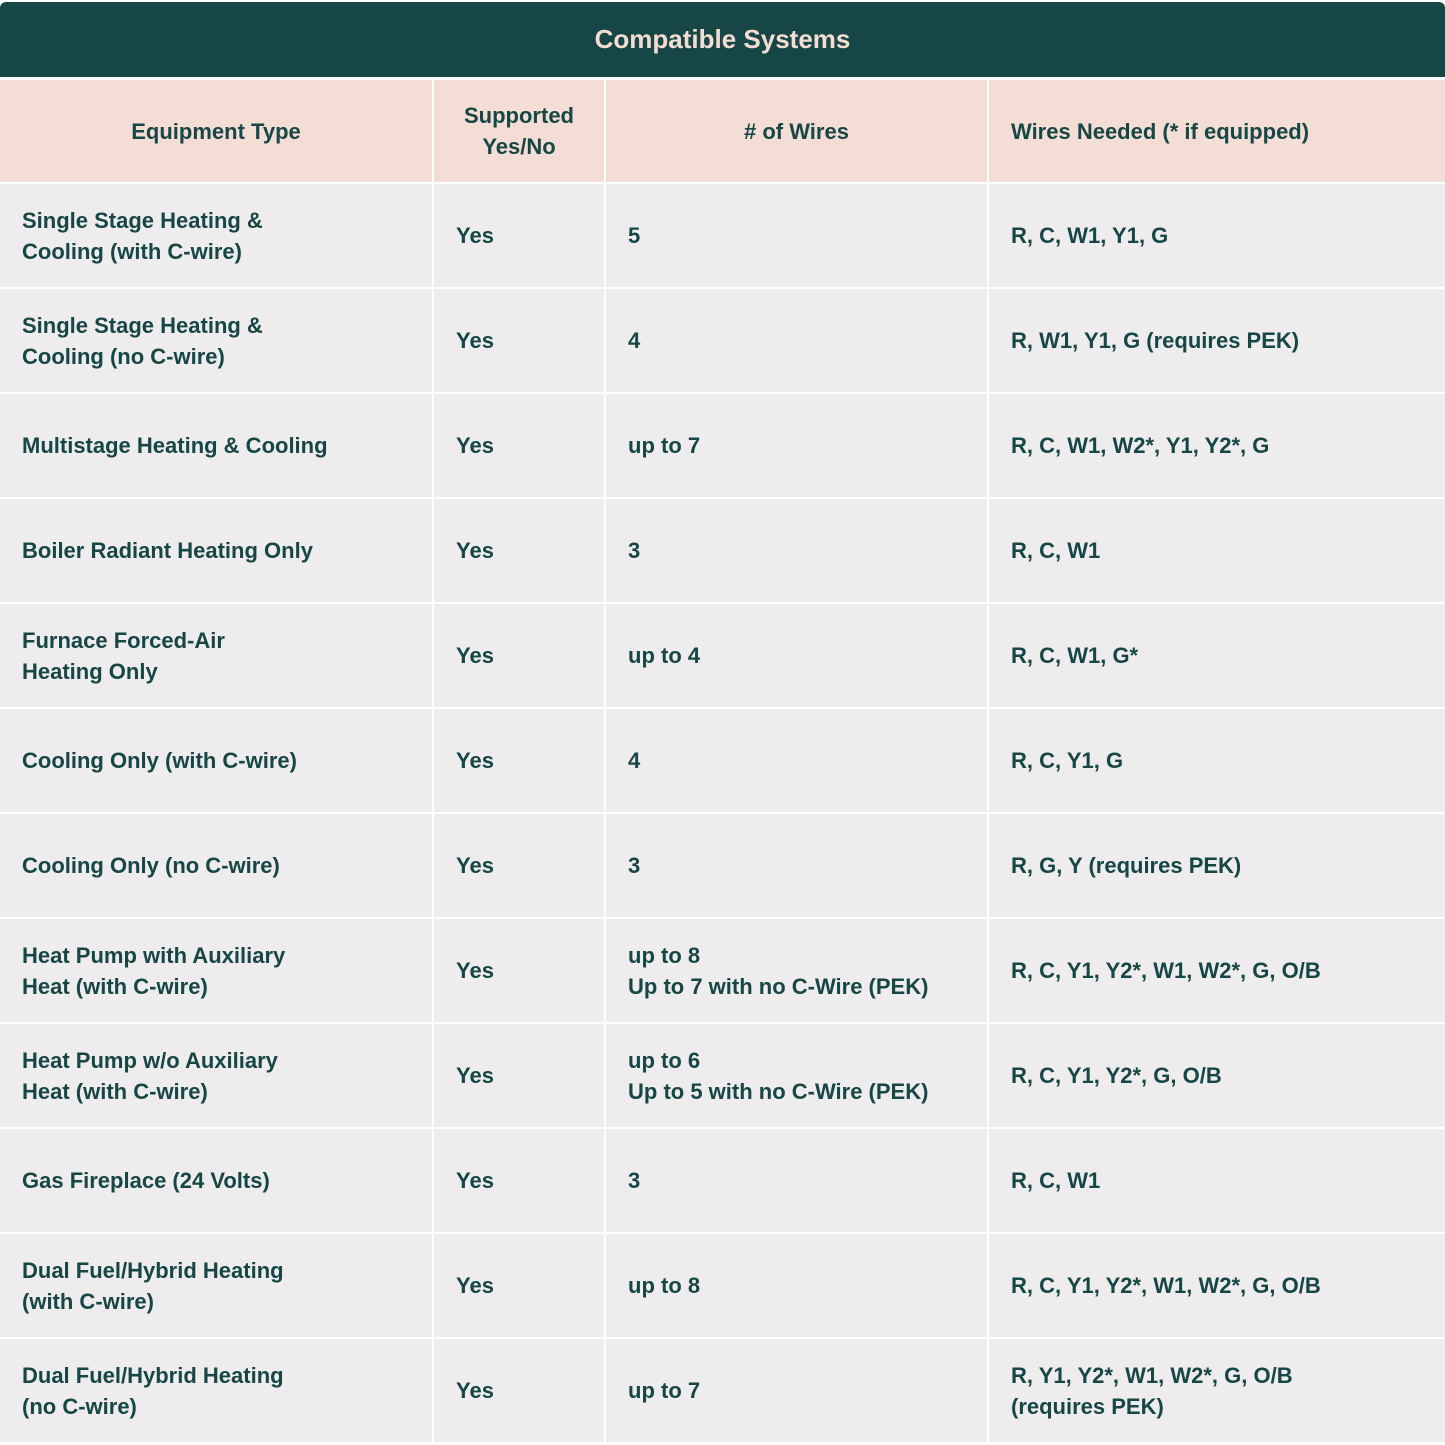 Image resolution: width=1445 pixels, height=1445 pixels. Describe the element at coordinates (216, 1180) in the screenshot. I see `equipment-type-cell: Gas Fireplace (24 Volts)` at that location.